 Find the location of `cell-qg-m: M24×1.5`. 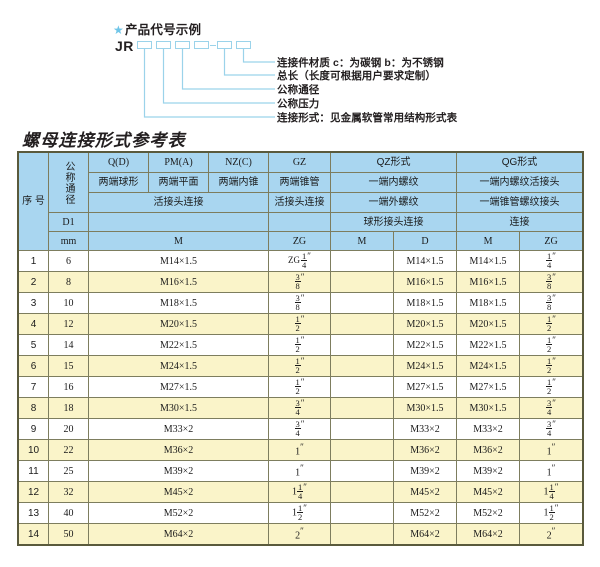

cell-qg-m: M24×1.5 is located at coordinates (488, 366).